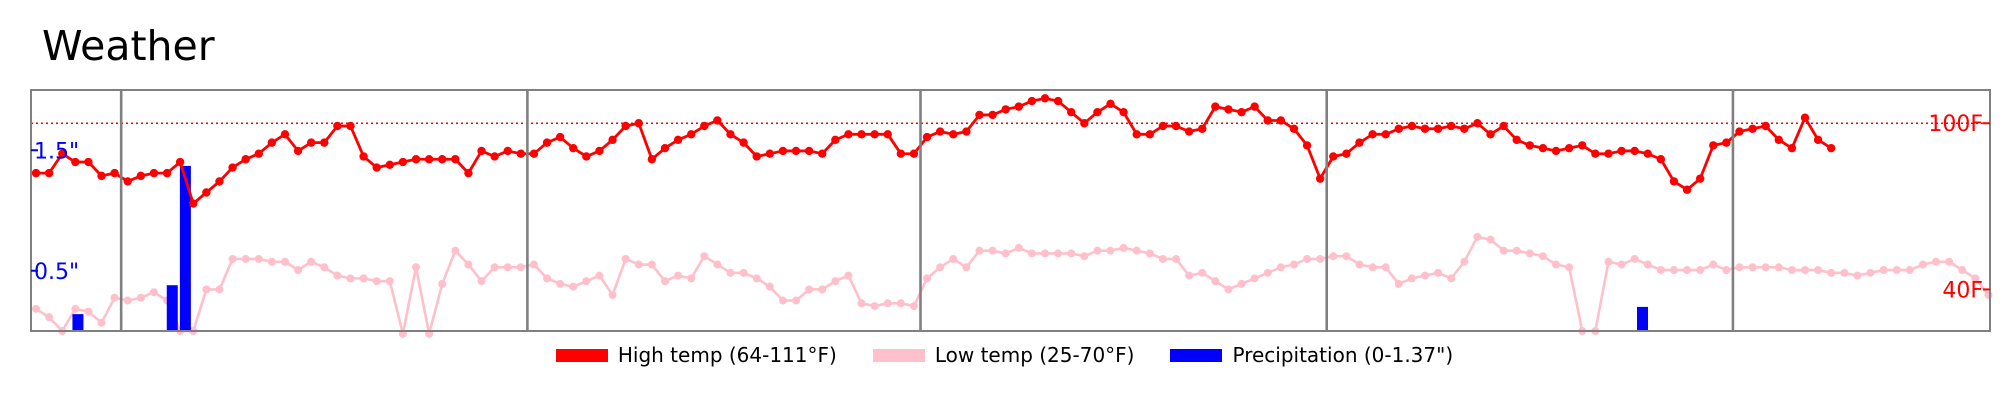 Image resolution: width=2009 pixels, height=407 pixels. What do you see at coordinates (56, 272) in the screenshot?
I see `precip-tick-label: 0.5"` at bounding box center [56, 272].